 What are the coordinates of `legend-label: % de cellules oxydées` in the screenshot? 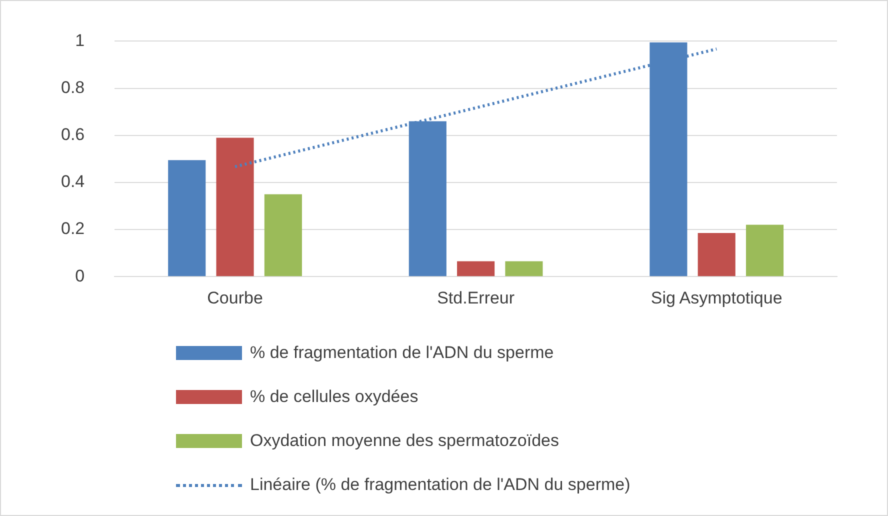 It's located at (334, 397).